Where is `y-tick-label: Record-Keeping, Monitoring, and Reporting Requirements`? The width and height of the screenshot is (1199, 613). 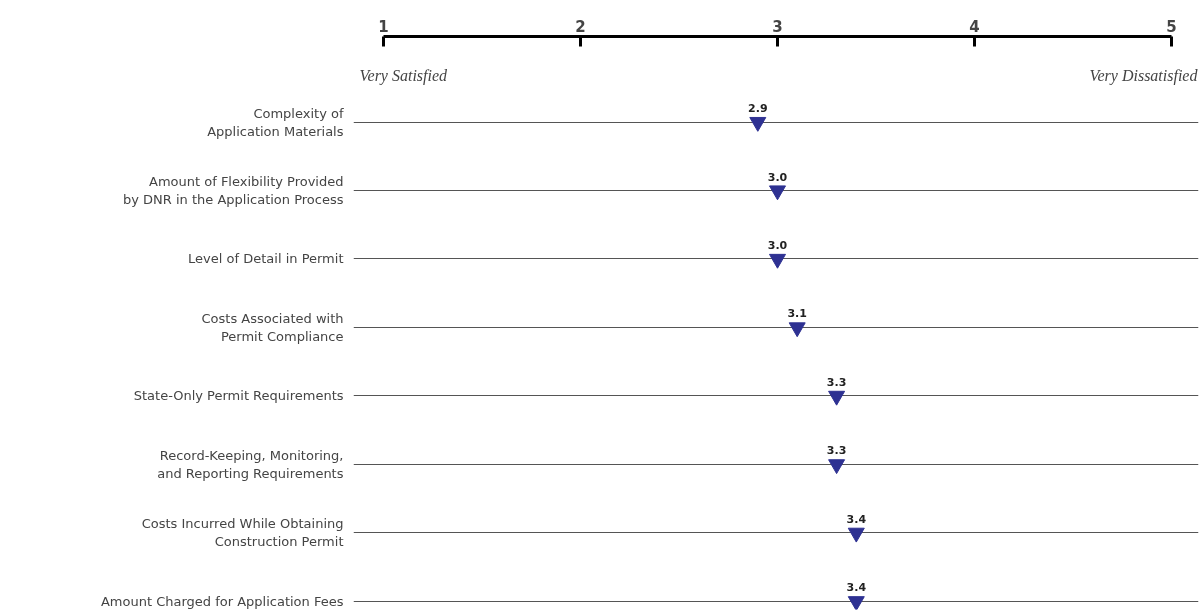 y-tick-label: Record-Keeping, Monitoring, and Reporting Requirements is located at coordinates (250, 464).